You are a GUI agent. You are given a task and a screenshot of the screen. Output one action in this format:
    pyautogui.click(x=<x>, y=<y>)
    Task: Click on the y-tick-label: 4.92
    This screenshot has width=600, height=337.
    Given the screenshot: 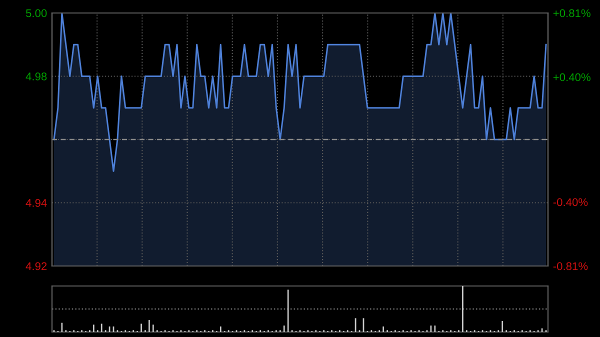 What is the action you would take?
    pyautogui.click(x=36, y=266)
    